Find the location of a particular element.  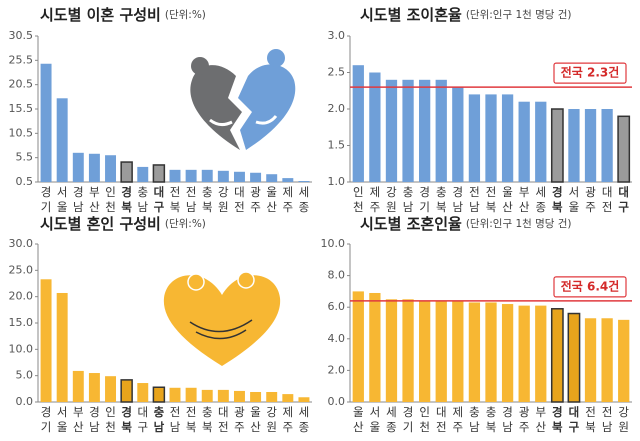

chart-title: 시도별 조이혼율 (단위:인구 1천 명당 건) is located at coordinates (466, 15).